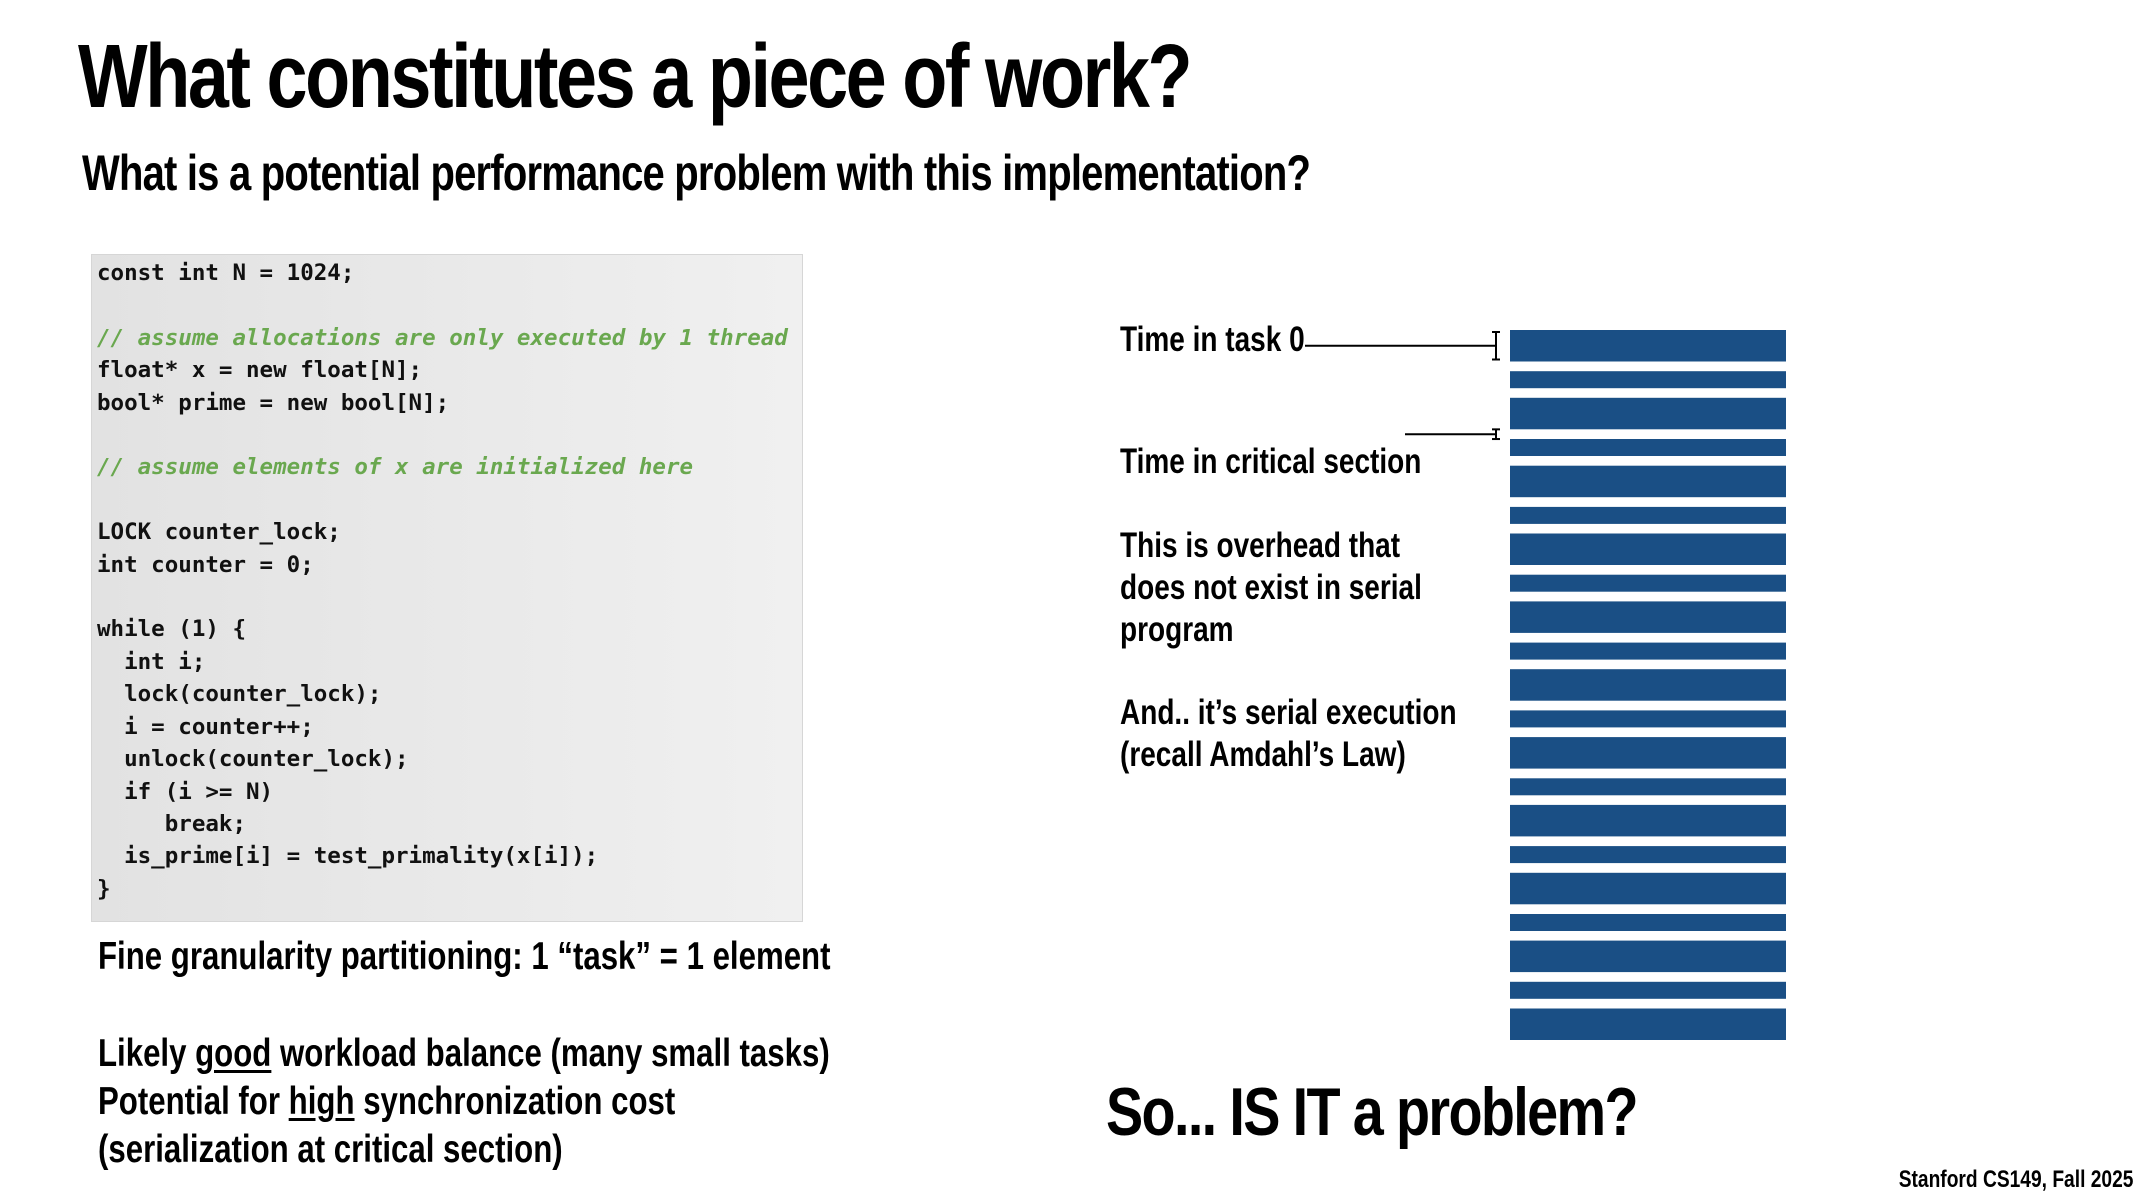  What do you see at coordinates (635, 77) in the screenshot?
I see `slide-title: What constitutes a piece of work?` at bounding box center [635, 77].